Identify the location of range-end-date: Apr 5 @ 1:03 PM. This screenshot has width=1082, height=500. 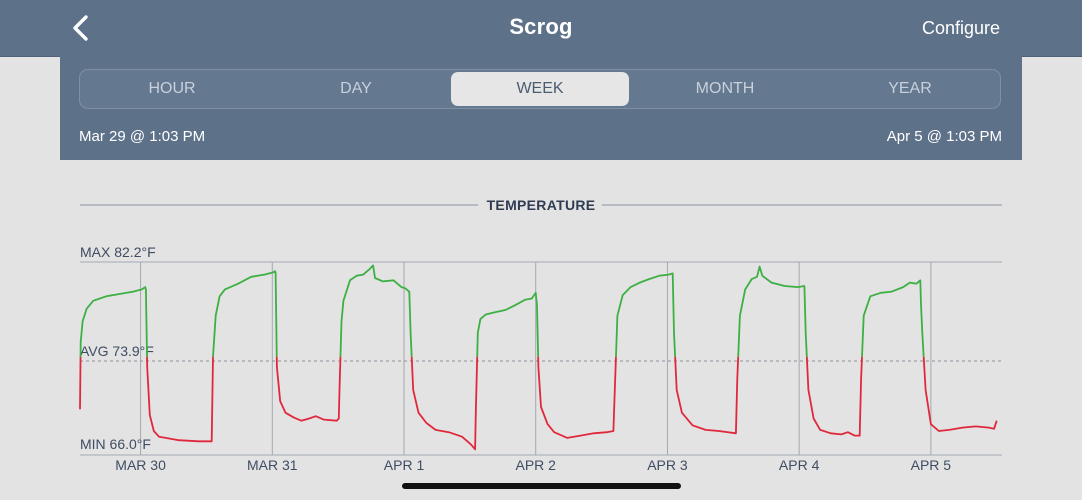
(944, 136).